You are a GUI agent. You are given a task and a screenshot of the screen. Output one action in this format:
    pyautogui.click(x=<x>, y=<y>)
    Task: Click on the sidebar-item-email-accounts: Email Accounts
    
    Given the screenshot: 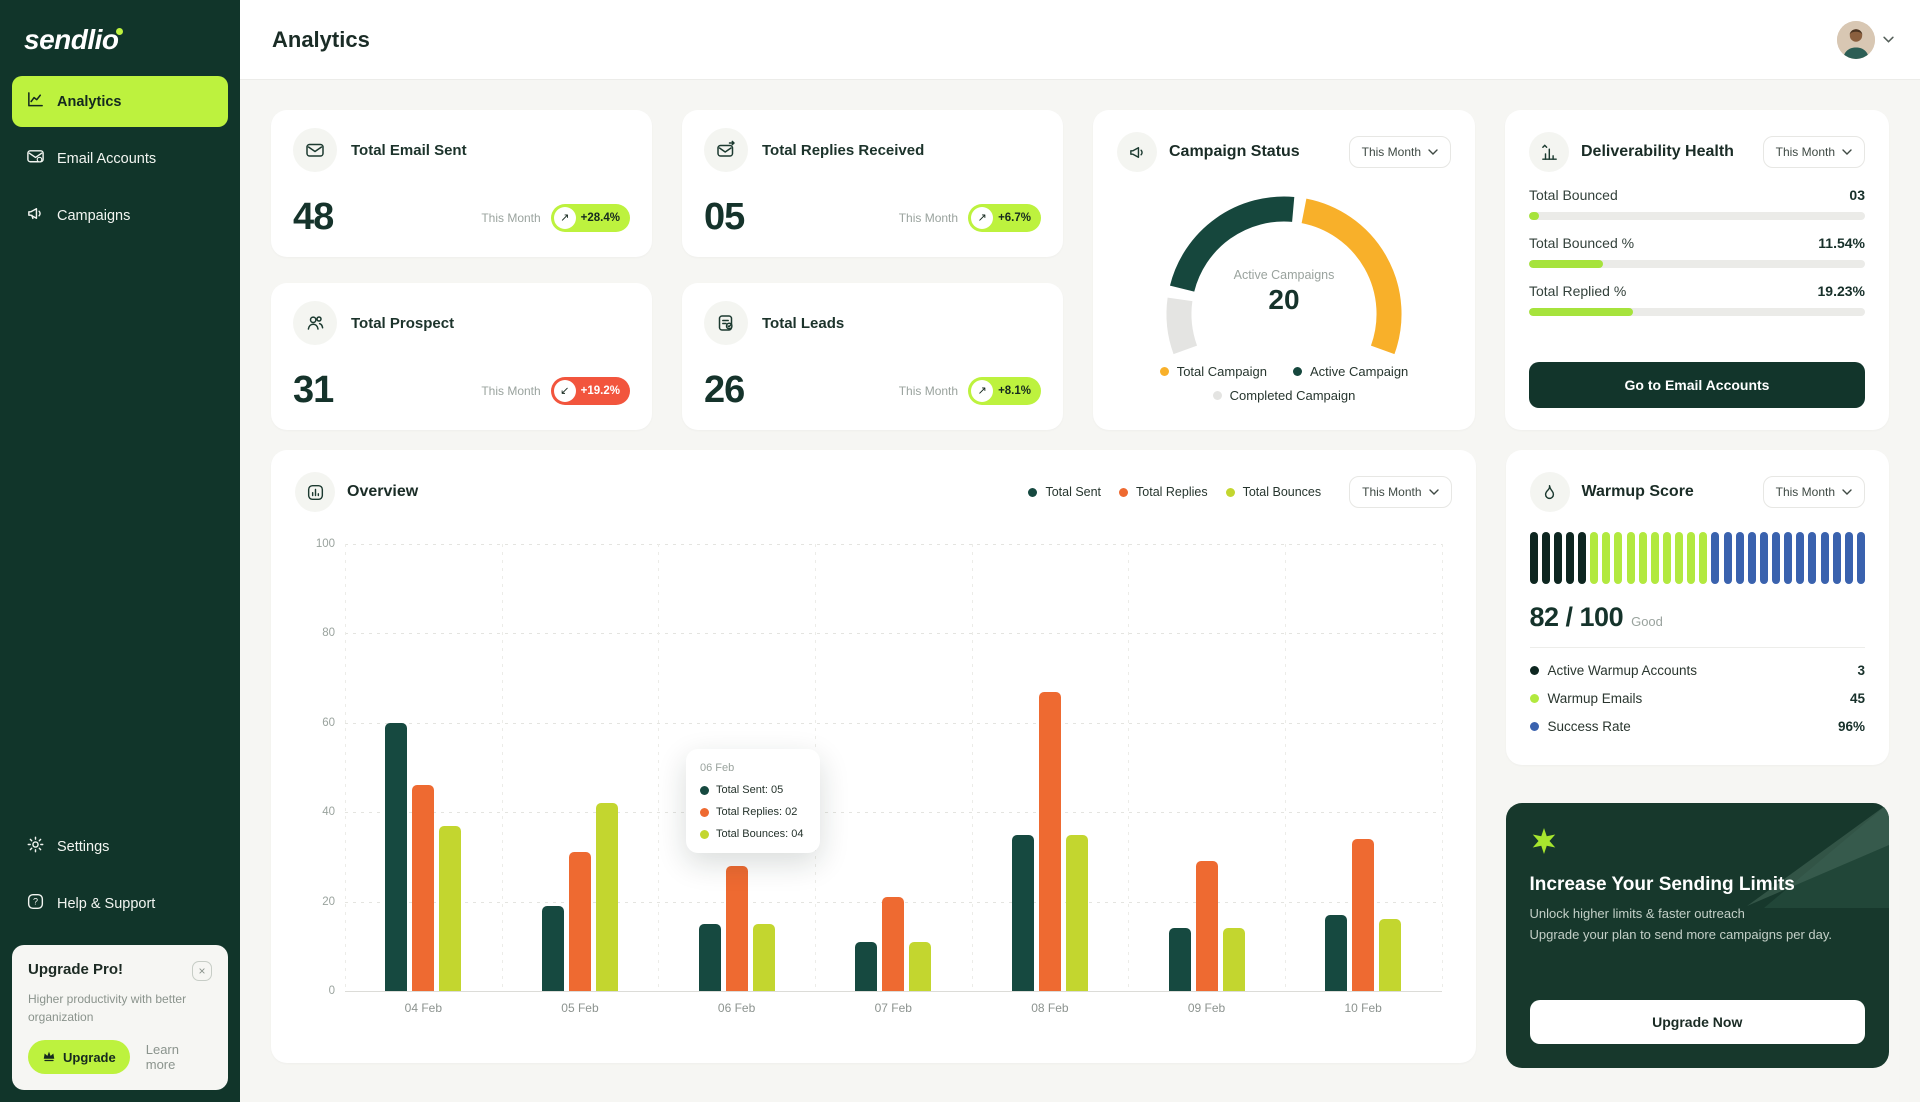 What is the action you would take?
    pyautogui.click(x=120, y=158)
    